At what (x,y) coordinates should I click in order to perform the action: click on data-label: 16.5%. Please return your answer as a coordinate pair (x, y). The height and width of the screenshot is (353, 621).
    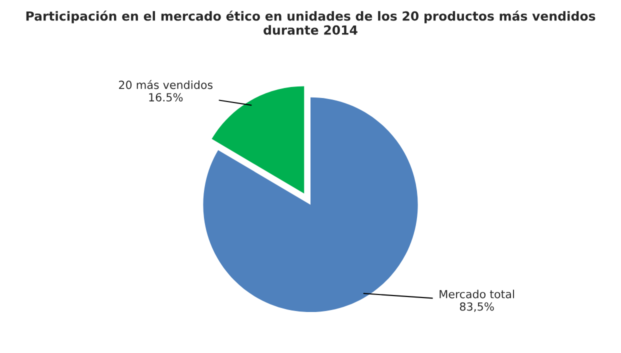
    Looking at the image, I should click on (166, 97).